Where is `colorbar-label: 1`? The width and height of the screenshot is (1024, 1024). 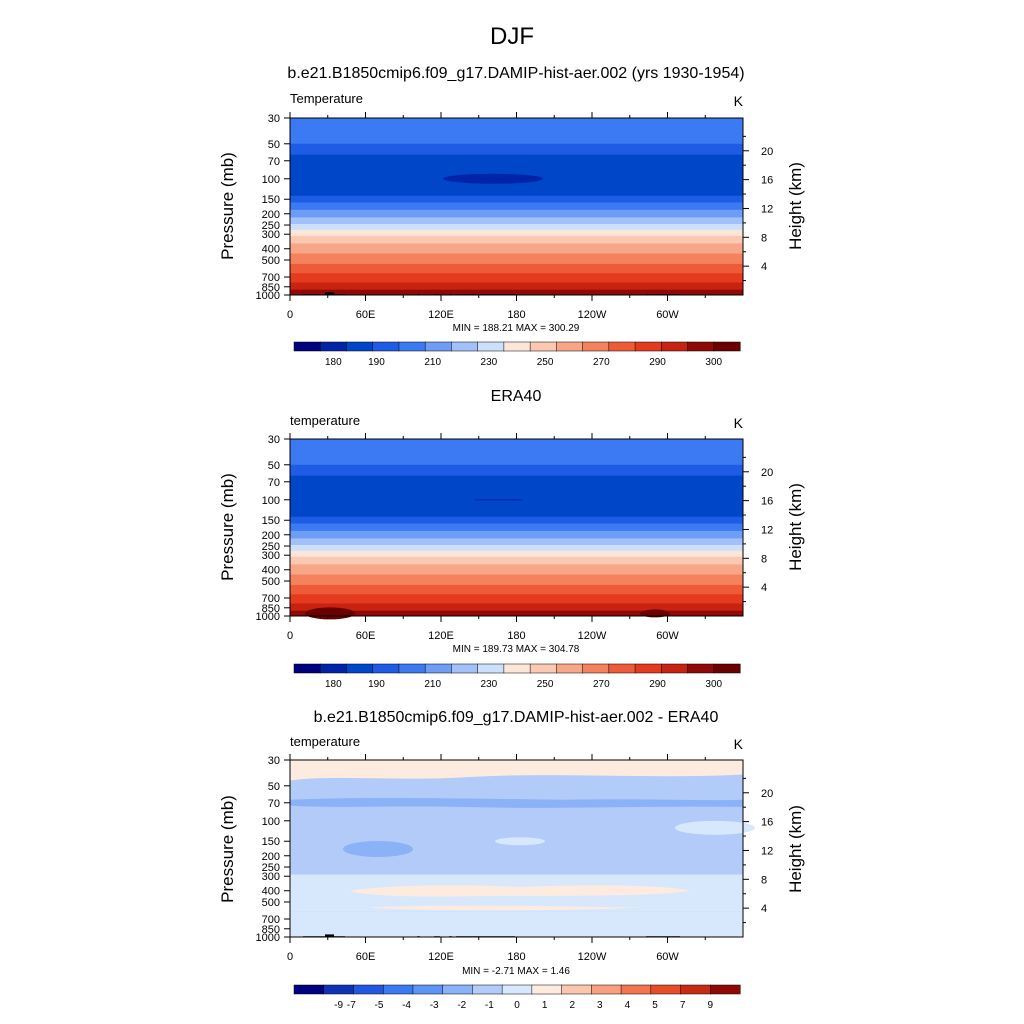
colorbar-label: 1 is located at coordinates (545, 1005).